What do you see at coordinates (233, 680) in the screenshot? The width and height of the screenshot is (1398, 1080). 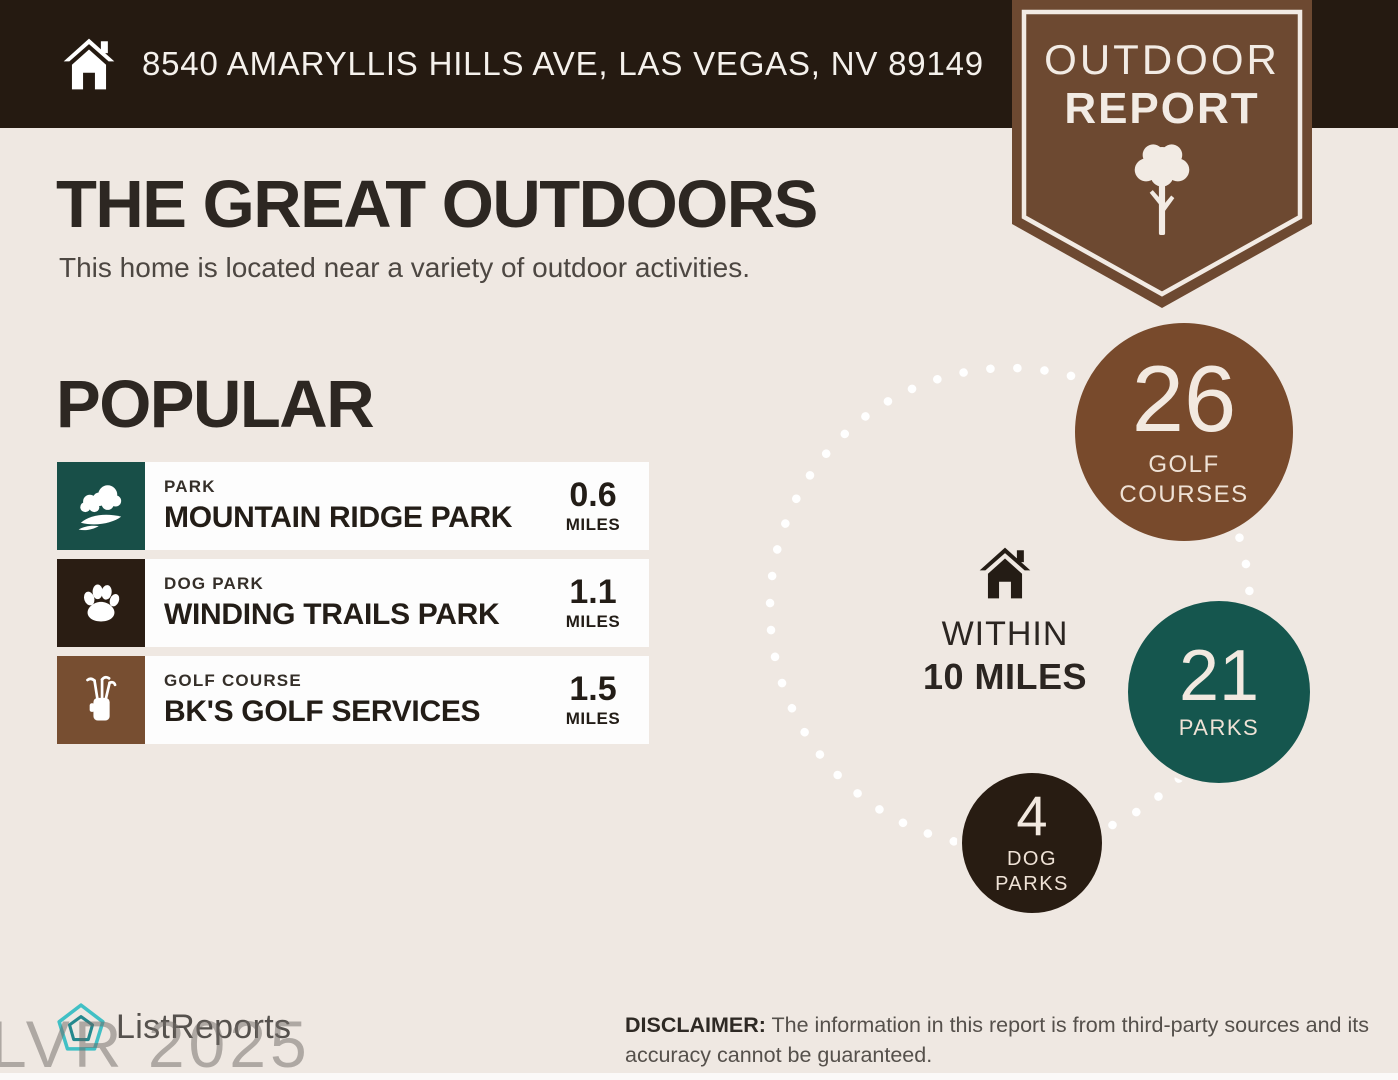 I see `item-category: GOLF COURSE` at bounding box center [233, 680].